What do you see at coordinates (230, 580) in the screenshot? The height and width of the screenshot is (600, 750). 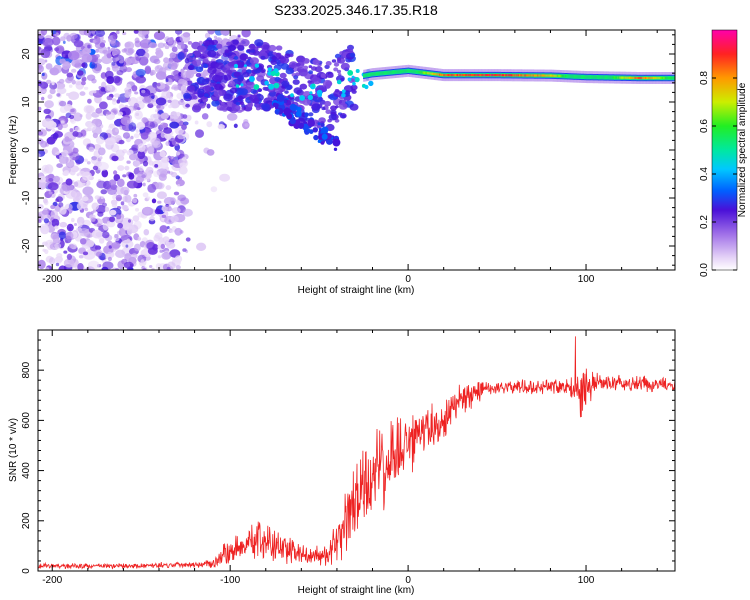 I see `x-tick-label: -100` at bounding box center [230, 580].